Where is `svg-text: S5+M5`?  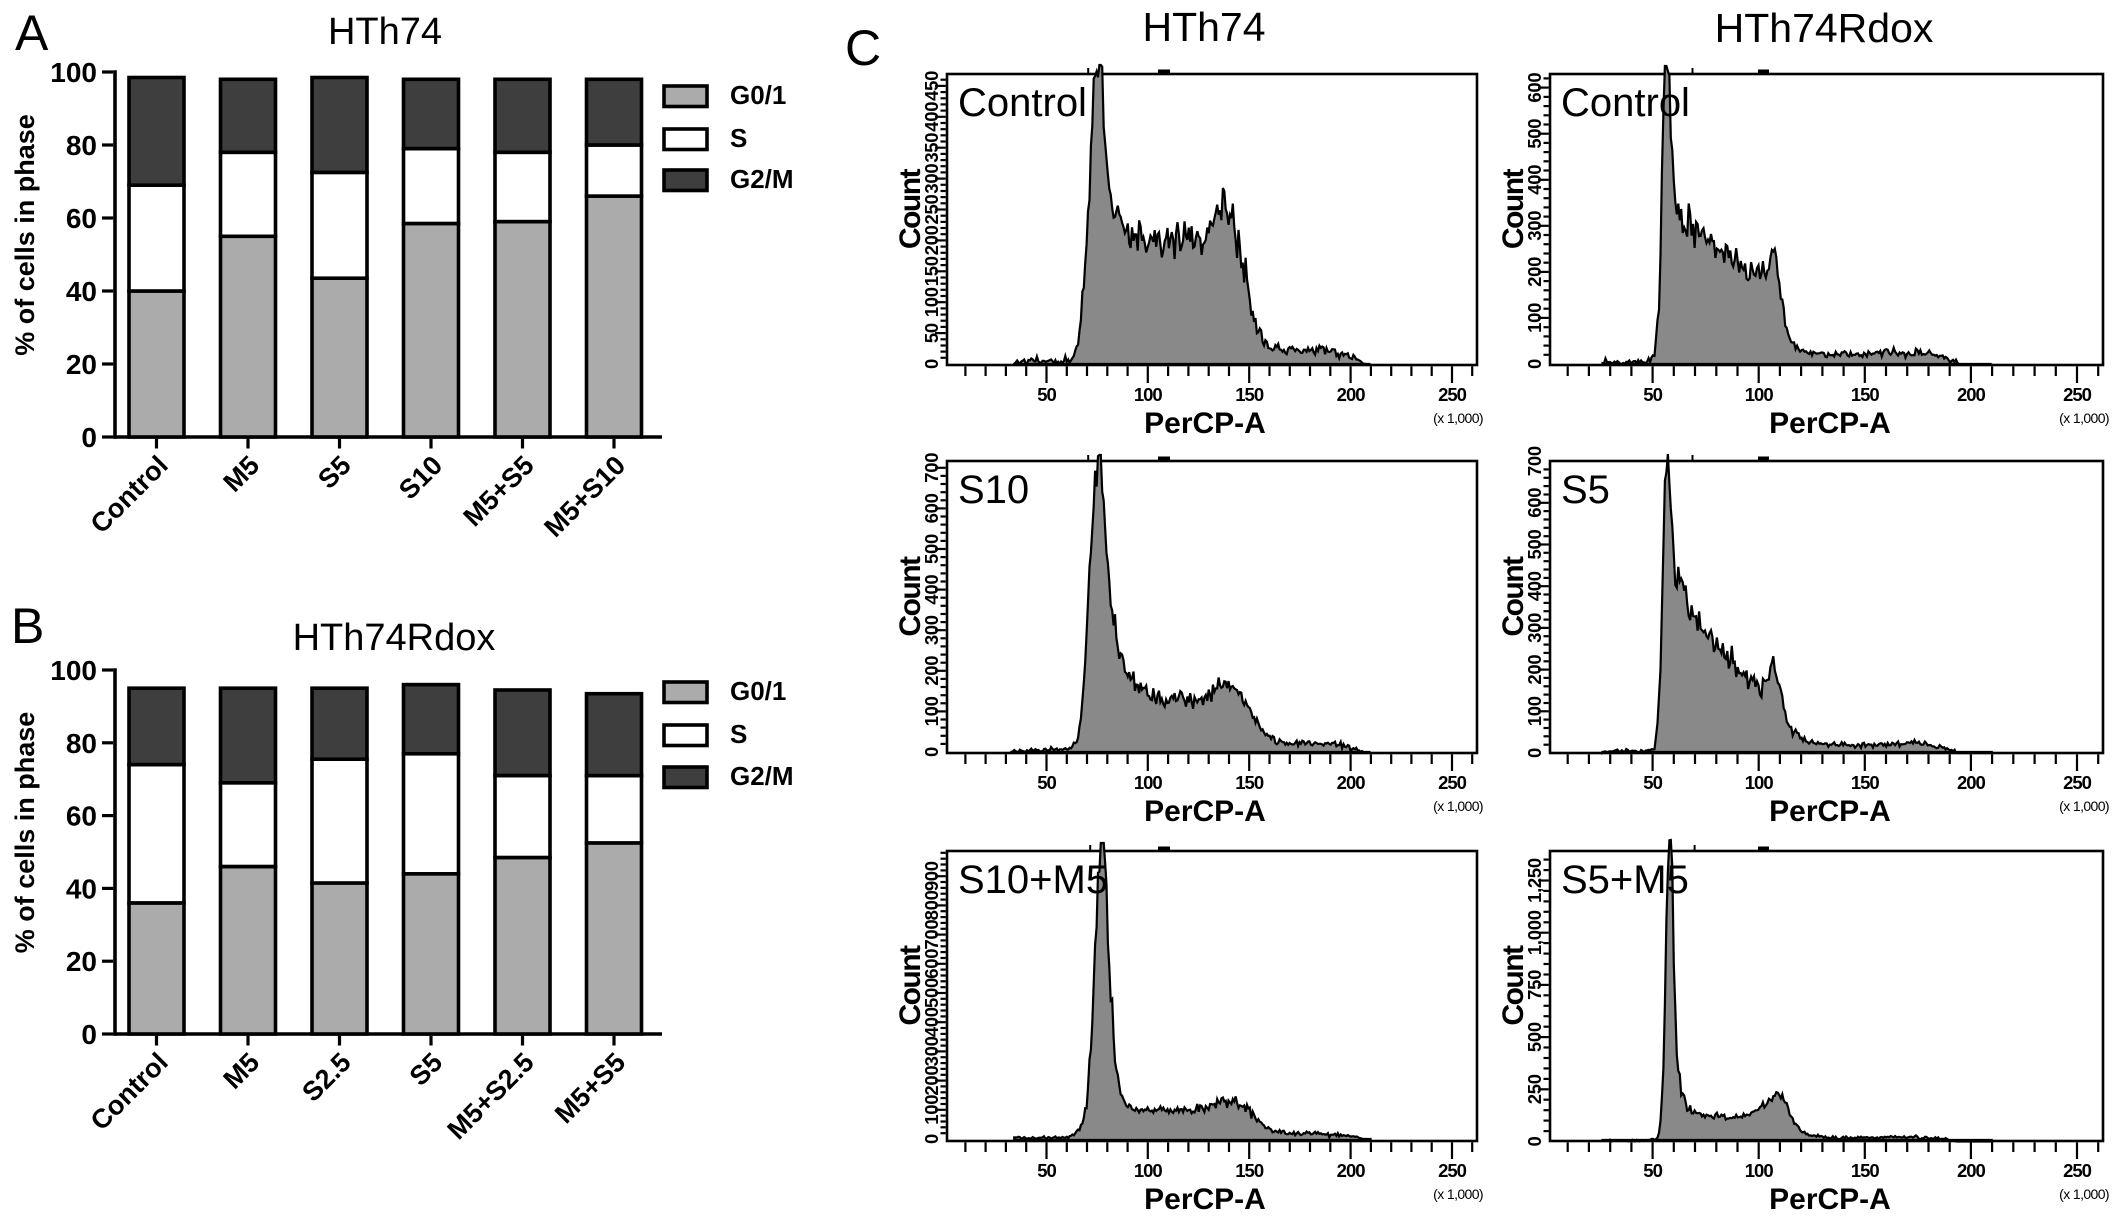
svg-text: S5+M5 is located at coordinates (1625, 880).